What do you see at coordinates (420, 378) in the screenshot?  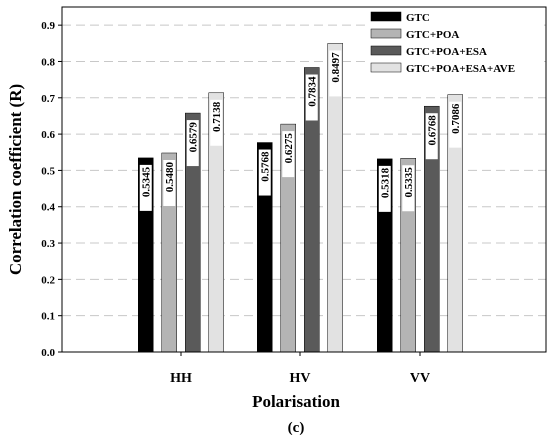 I see `x-tick-label: VV` at bounding box center [420, 378].